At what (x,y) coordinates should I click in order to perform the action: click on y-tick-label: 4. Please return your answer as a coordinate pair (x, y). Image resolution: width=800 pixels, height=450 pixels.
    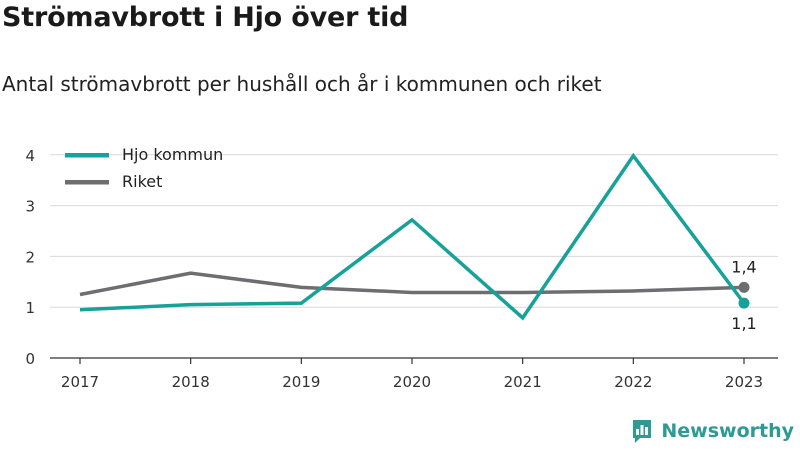
    Looking at the image, I should click on (30, 156).